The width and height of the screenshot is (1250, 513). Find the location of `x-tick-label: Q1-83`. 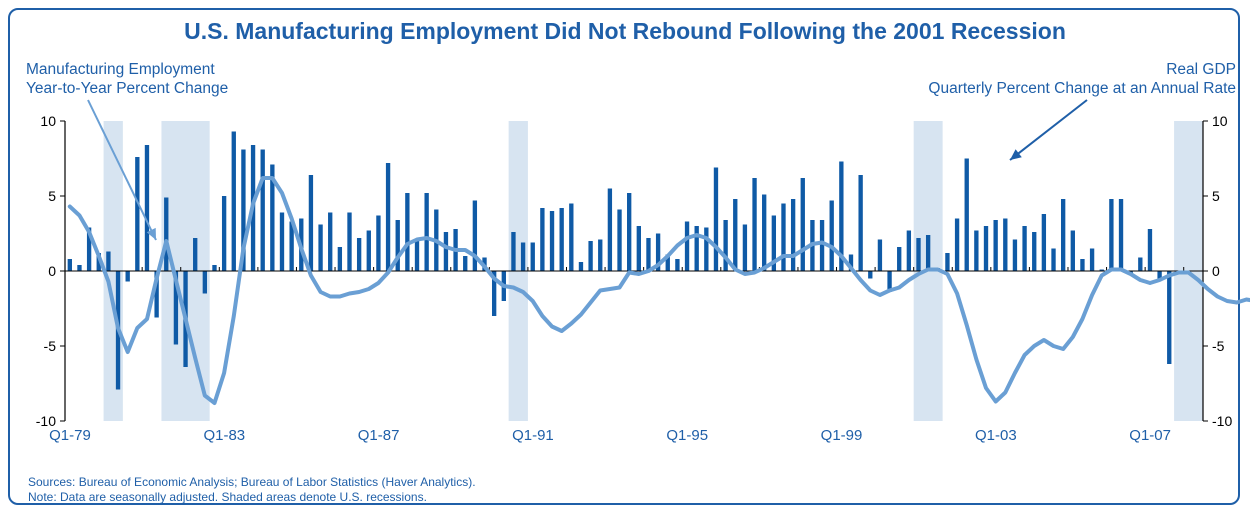

x-tick-label: Q1-83 is located at coordinates (224, 435).